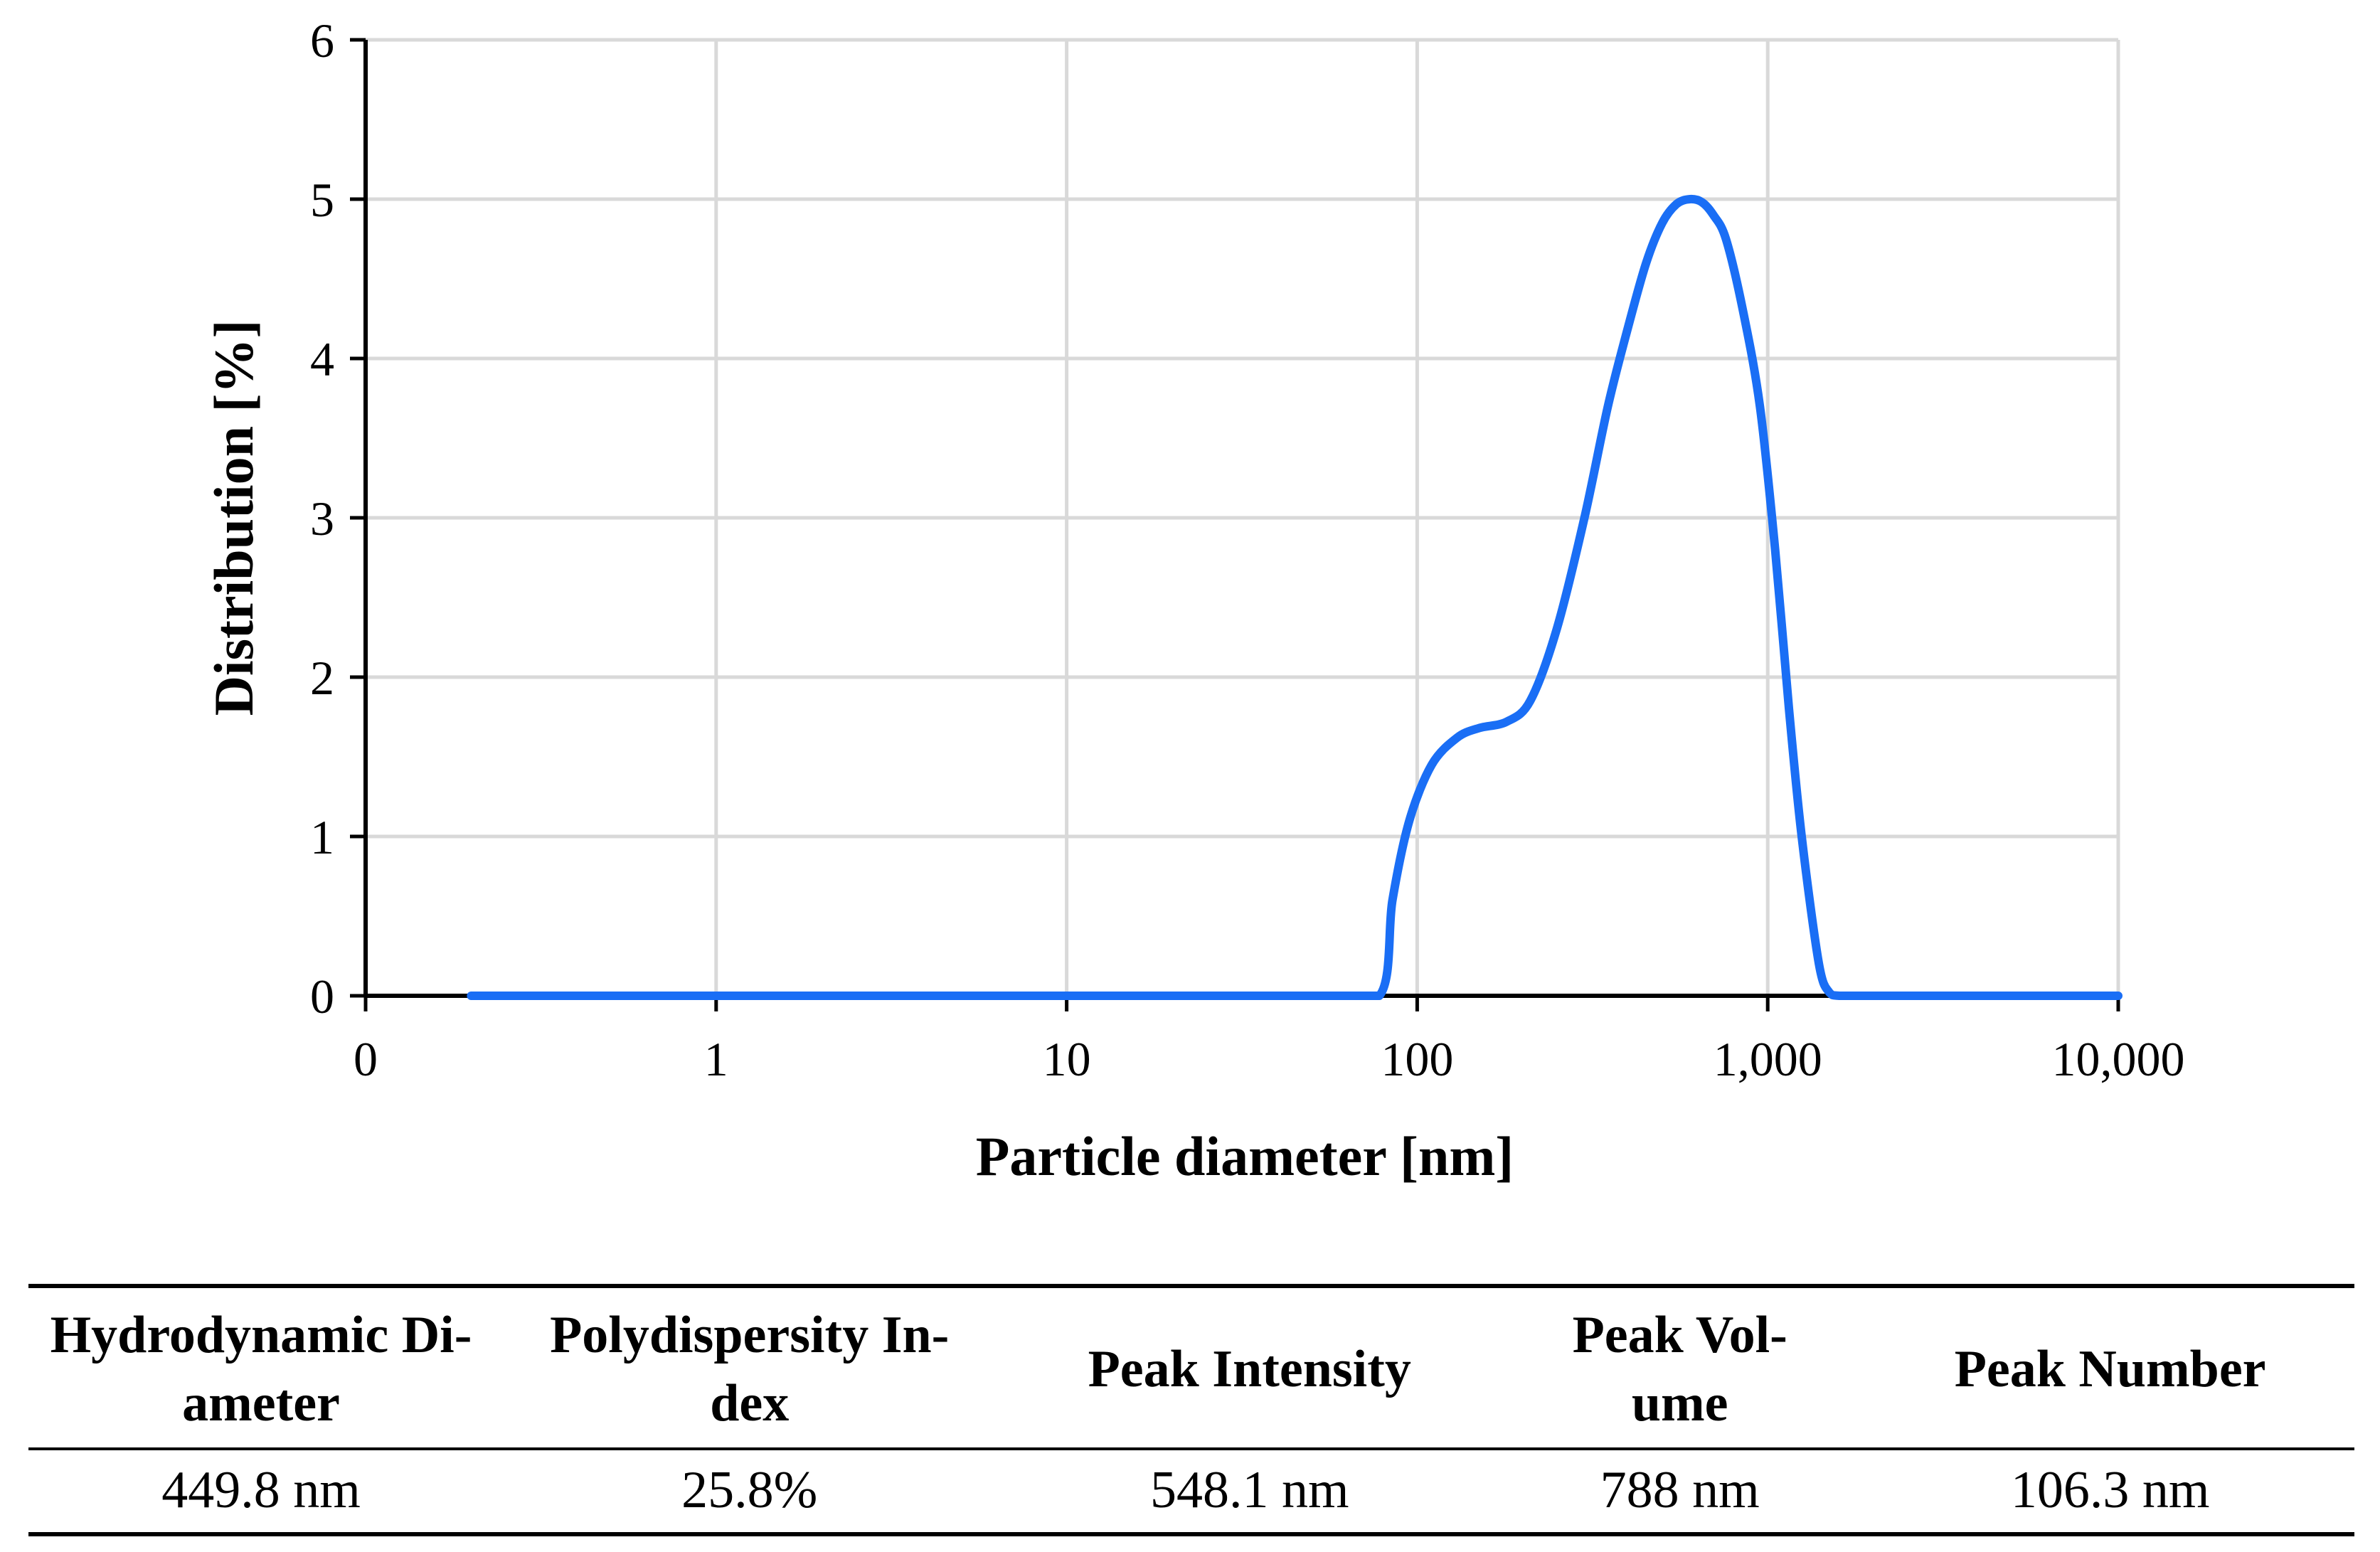 The height and width of the screenshot is (1552, 2380). Describe the element at coordinates (322, 996) in the screenshot. I see `y-tick-label: 0` at that location.